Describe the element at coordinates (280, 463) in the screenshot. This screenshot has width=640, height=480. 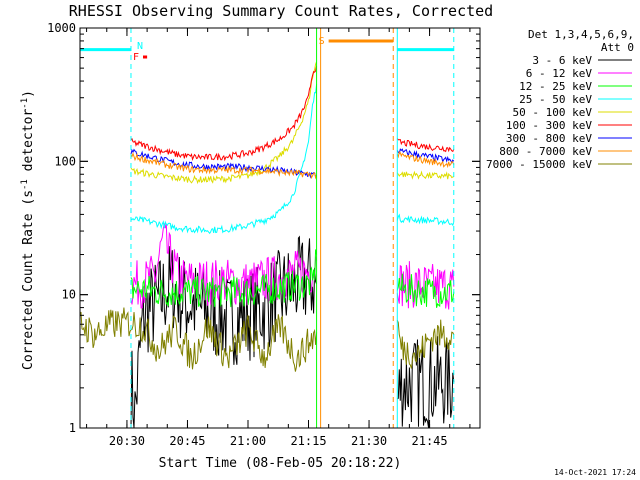
I see `x-axis-label: Start Time (08-Feb-05 20:18:22)` at that location.